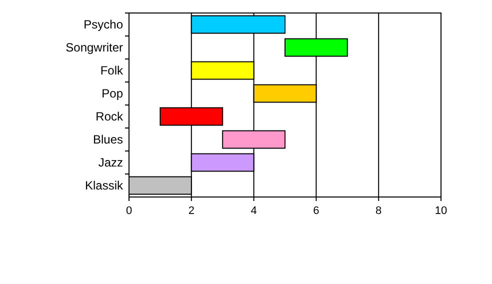 The width and height of the screenshot is (492, 284). I want to click on y-tick-label: Songwriter, so click(94, 47).